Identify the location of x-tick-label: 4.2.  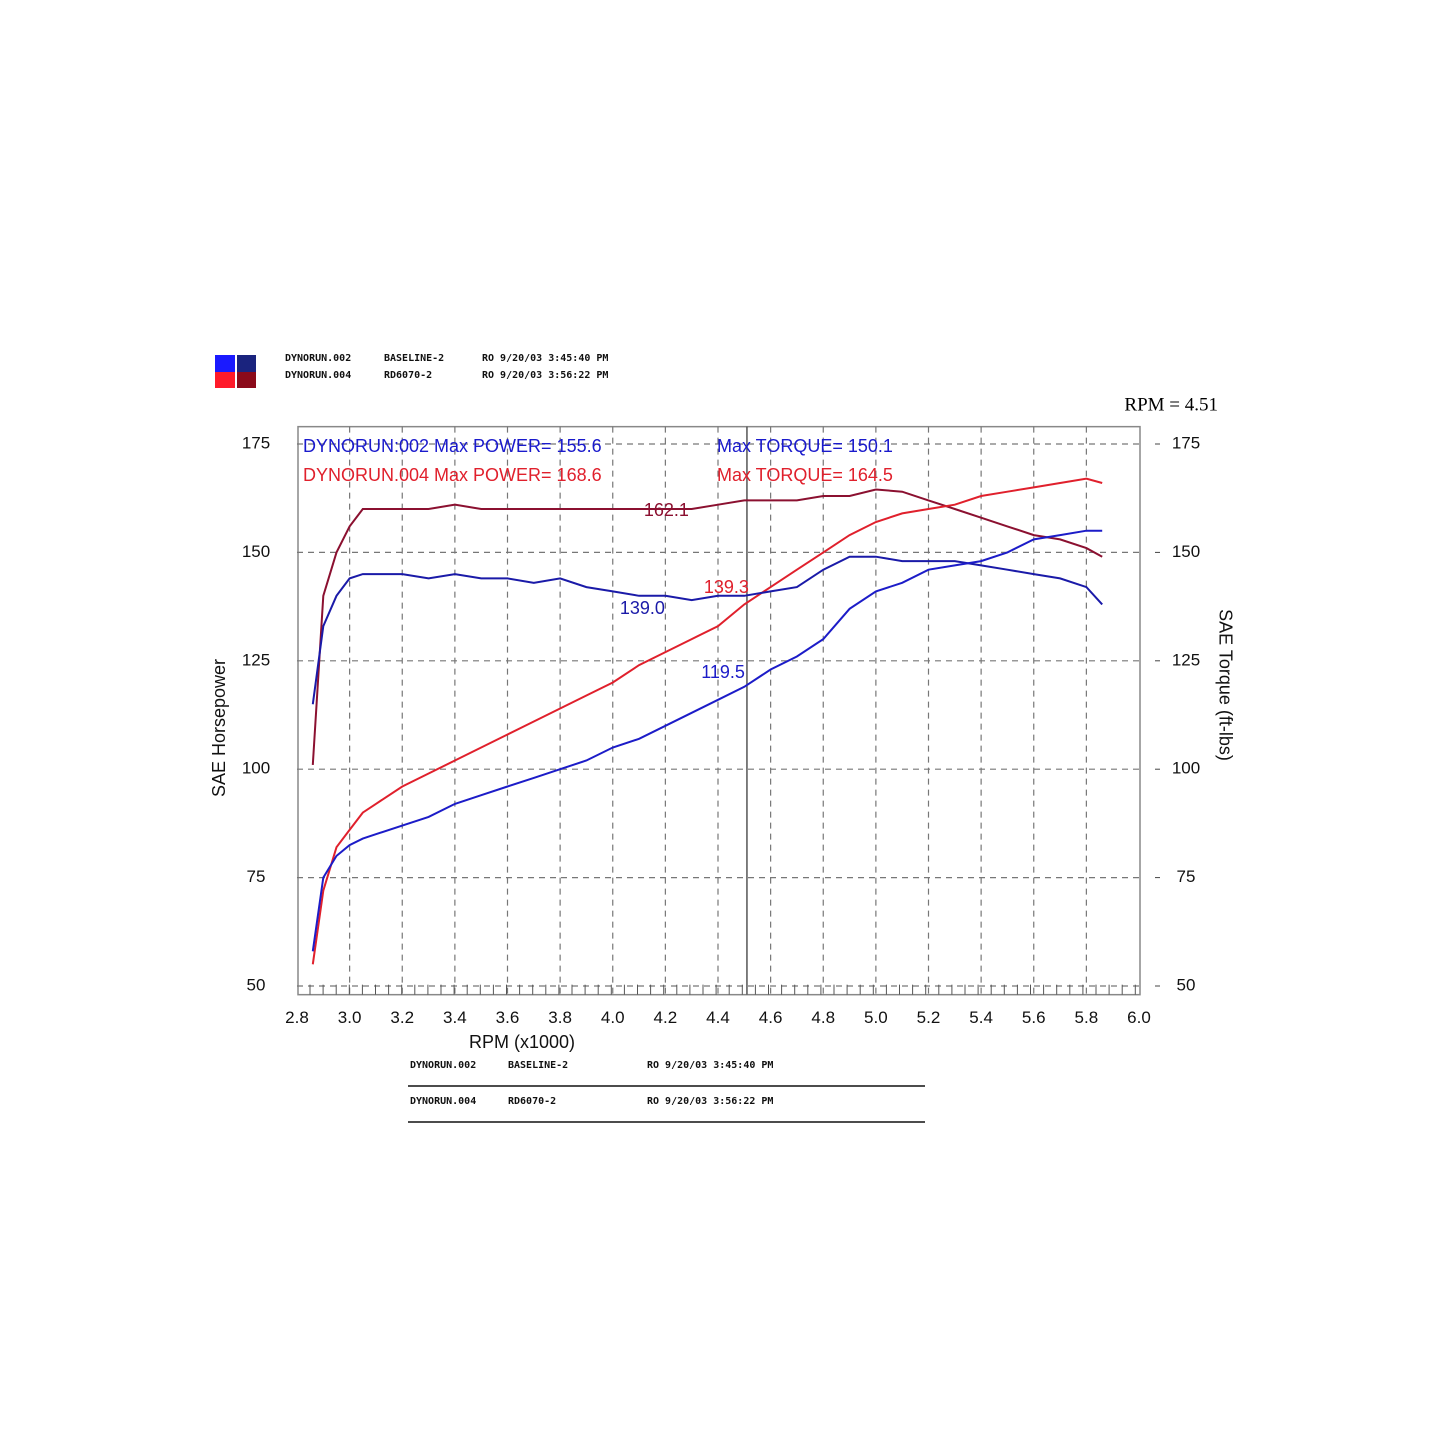
(666, 1017).